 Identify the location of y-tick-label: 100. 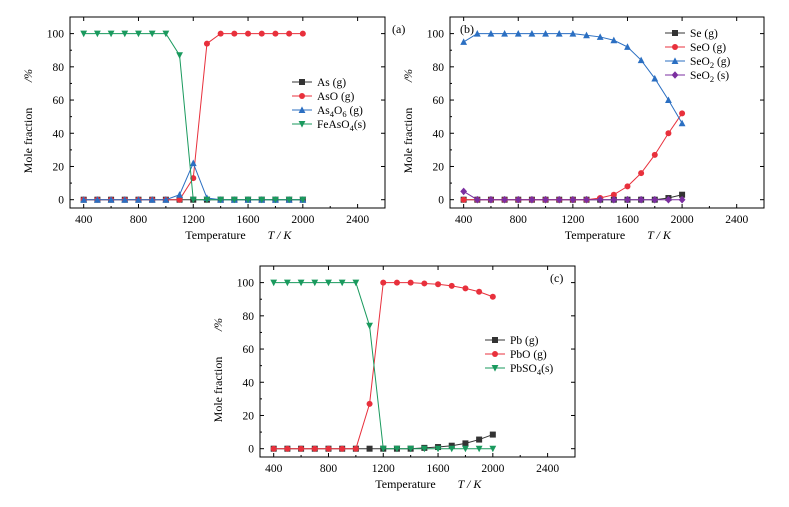
(436, 35).